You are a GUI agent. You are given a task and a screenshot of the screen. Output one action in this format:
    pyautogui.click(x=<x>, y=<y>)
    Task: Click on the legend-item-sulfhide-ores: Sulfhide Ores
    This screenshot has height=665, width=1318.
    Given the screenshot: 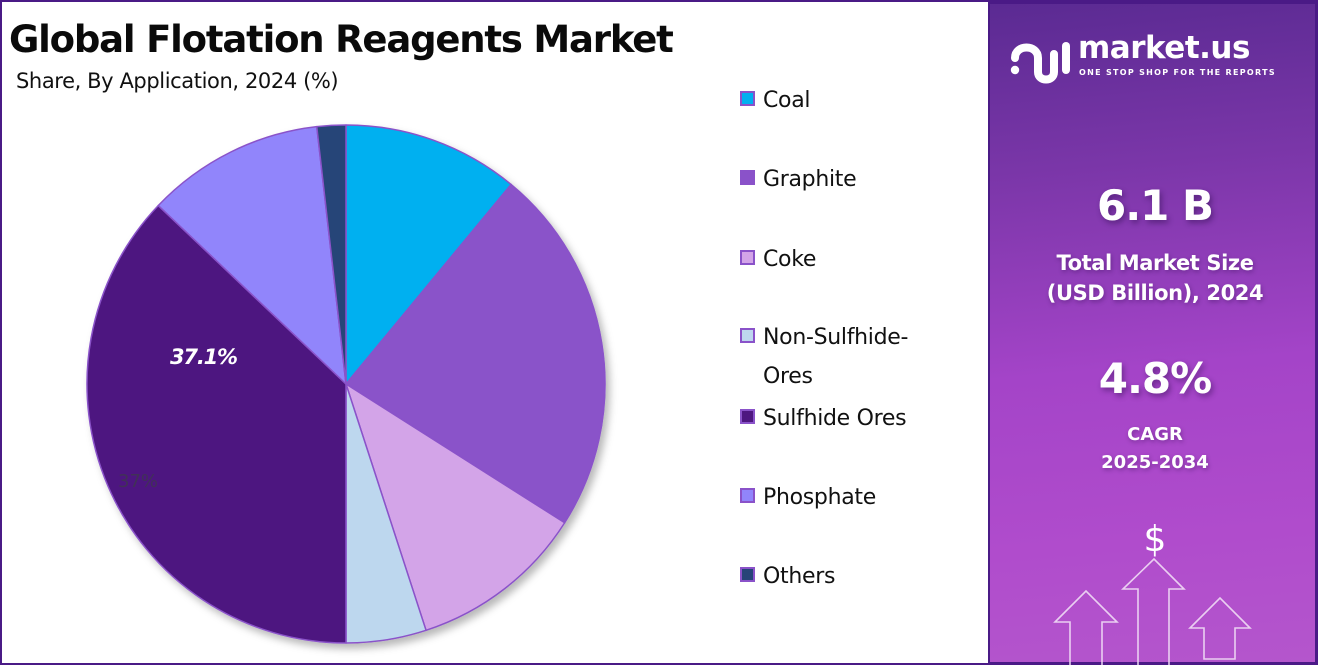 What is the action you would take?
    pyautogui.click(x=860, y=420)
    